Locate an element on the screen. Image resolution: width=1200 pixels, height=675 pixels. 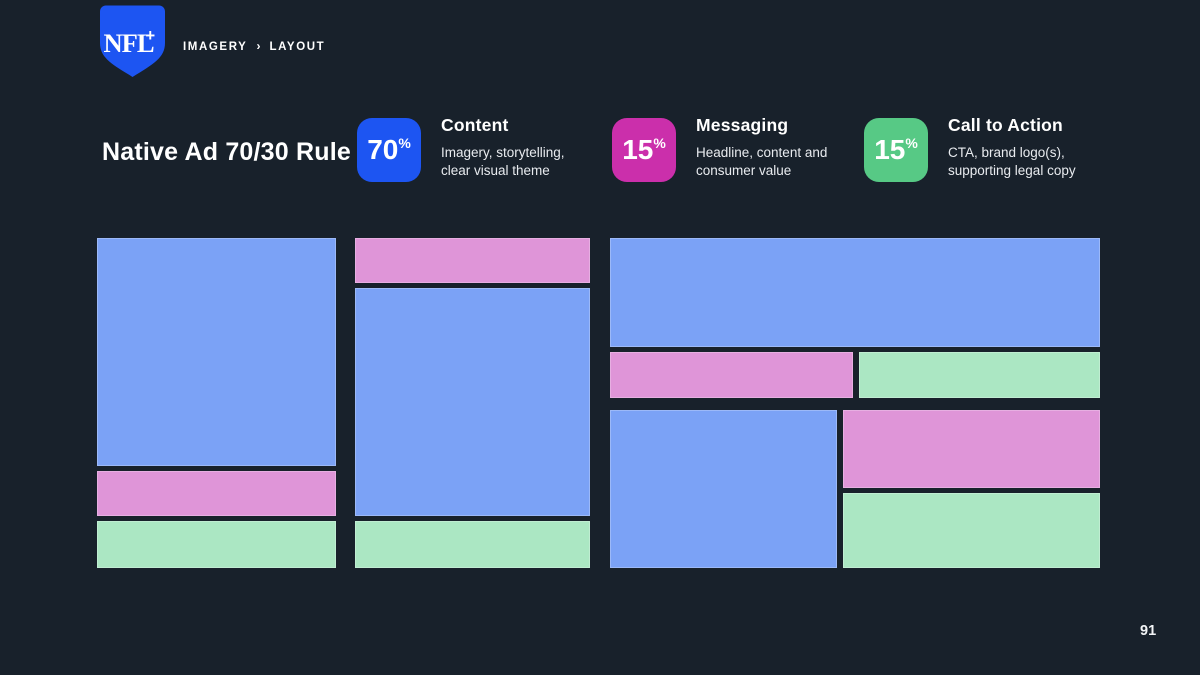
desc-line: Headline, content and is located at coordinates (762, 152).